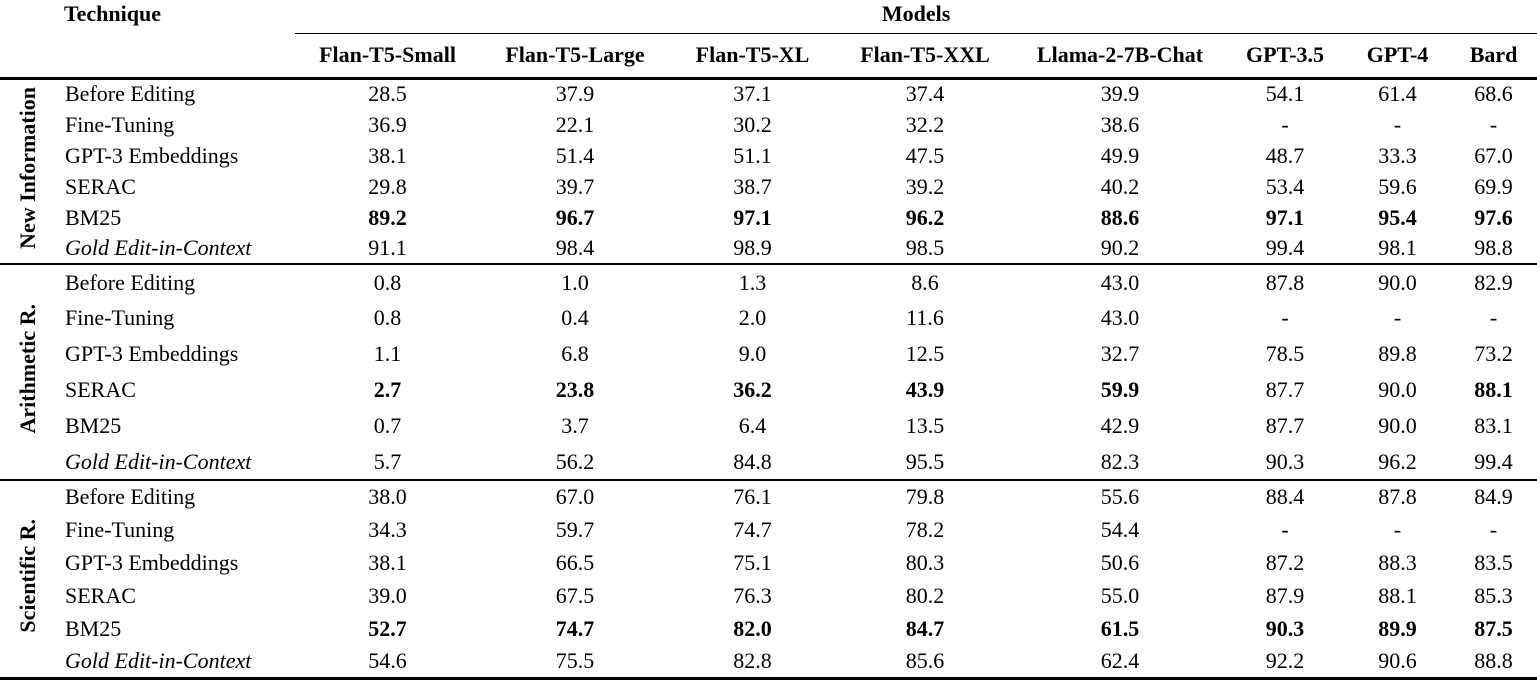 The image size is (1537, 693). Describe the element at coordinates (1493, 628) in the screenshot. I see `value-cell: 87.5` at that location.